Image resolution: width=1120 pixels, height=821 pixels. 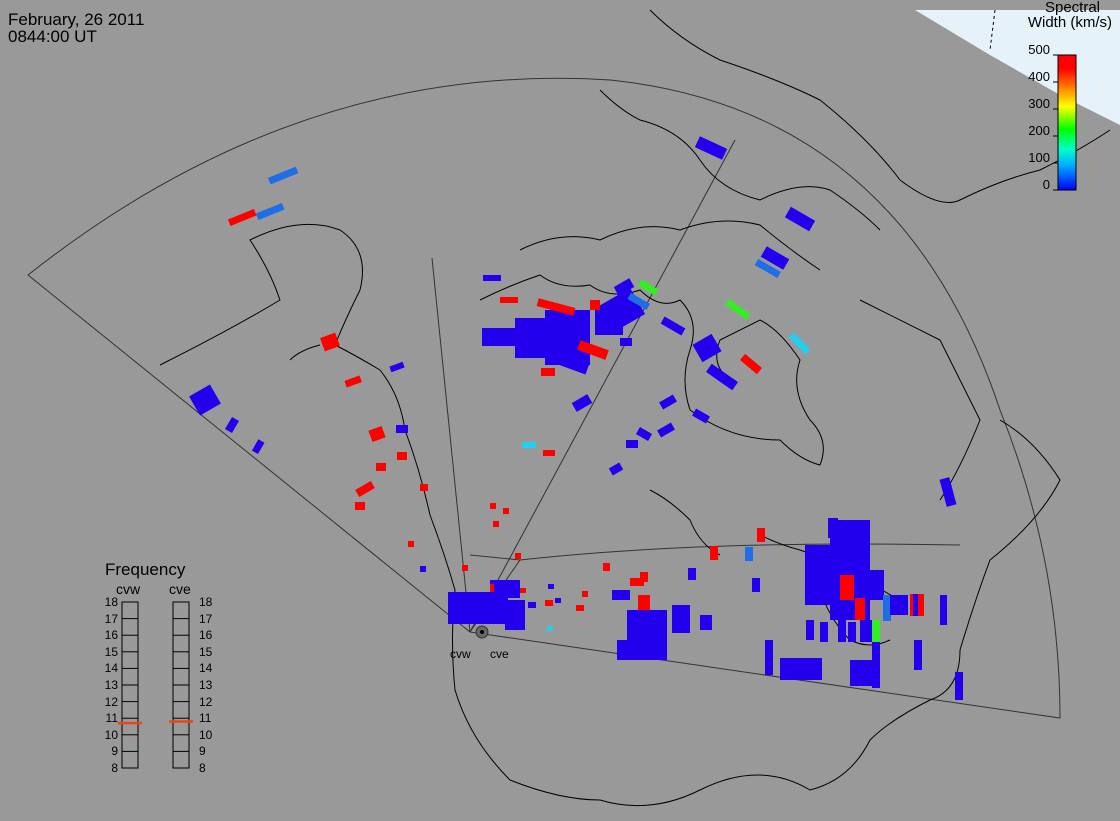 What do you see at coordinates (202, 751) in the screenshot?
I see `freq-tick-right: 9` at bounding box center [202, 751].